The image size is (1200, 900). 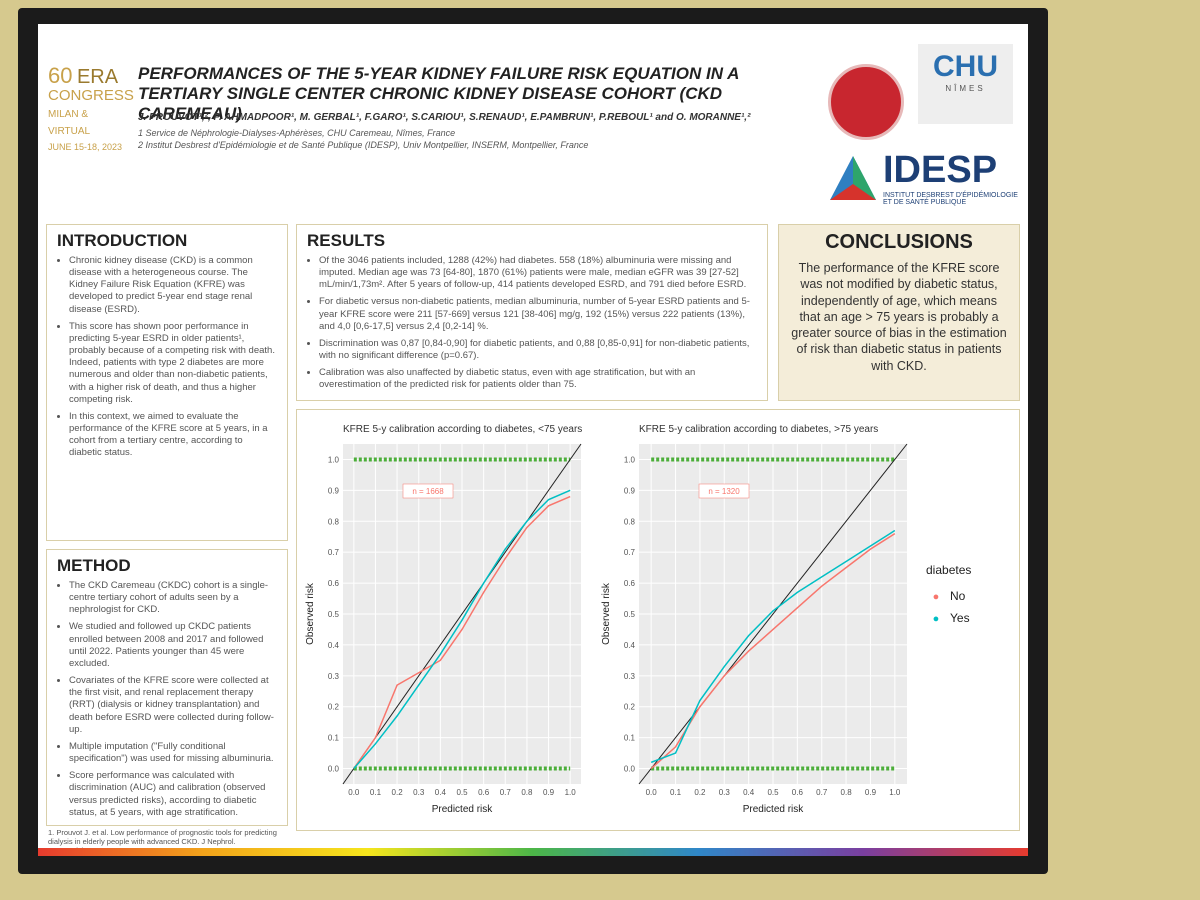 I want to click on congress-date: JUNE 15-18, 2023, so click(x=85, y=147).